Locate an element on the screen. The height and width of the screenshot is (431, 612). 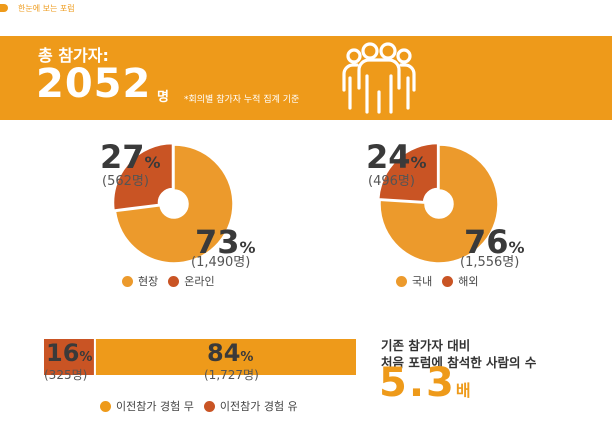
bar-chart-experience is located at coordinates (200, 357).